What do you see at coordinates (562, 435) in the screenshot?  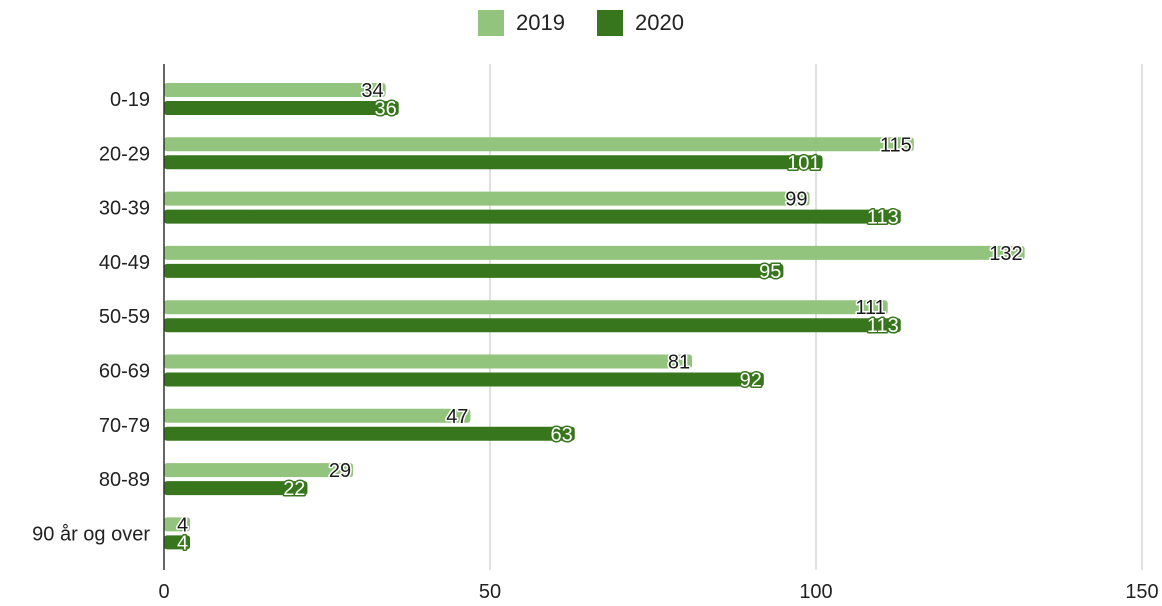 I see `data-label-2020-70-79: 63` at bounding box center [562, 435].